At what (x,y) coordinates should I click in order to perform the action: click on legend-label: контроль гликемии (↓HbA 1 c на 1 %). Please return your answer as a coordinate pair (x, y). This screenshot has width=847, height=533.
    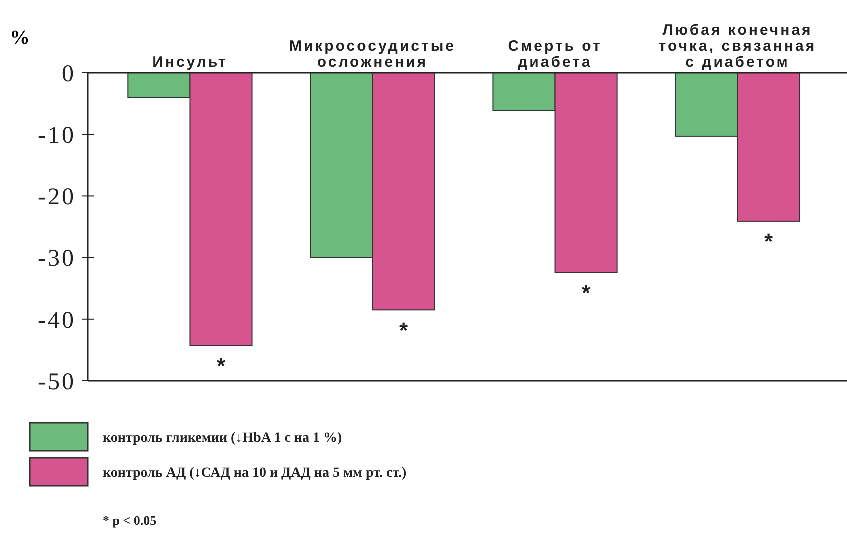
    Looking at the image, I should click on (222, 438).